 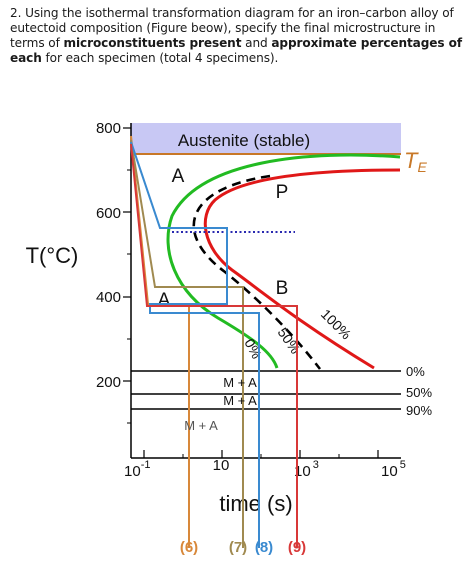 What do you see at coordinates (422, 167) in the screenshot?
I see `te-subscript: E` at bounding box center [422, 167].